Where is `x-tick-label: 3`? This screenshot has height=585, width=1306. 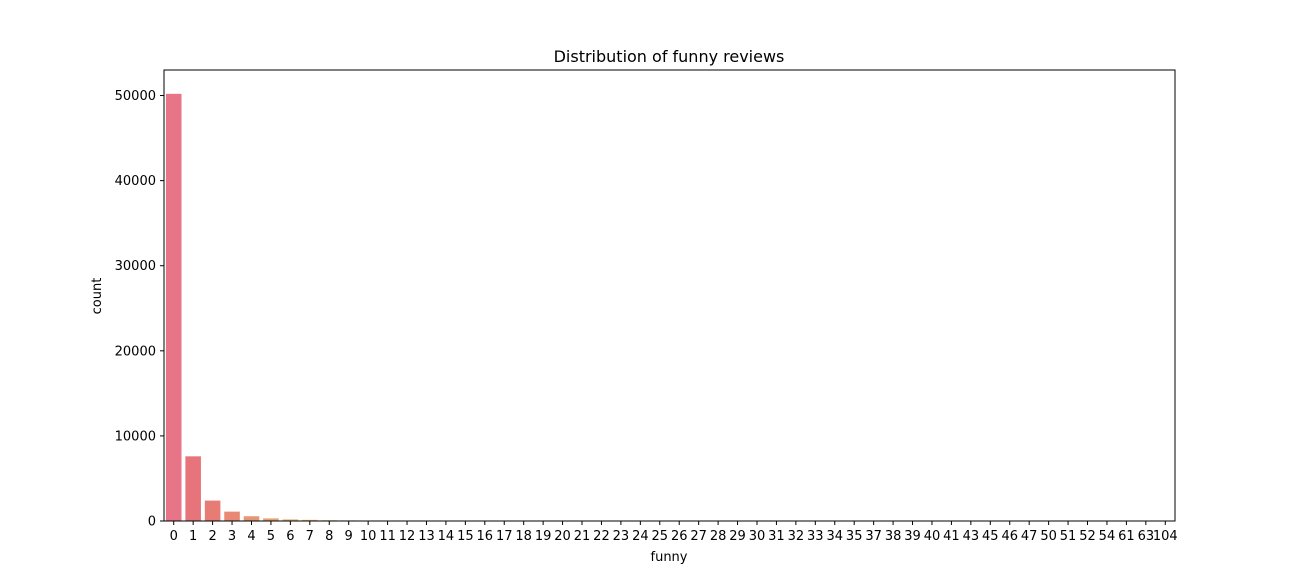
x-tick-label: 3 is located at coordinates (232, 536).